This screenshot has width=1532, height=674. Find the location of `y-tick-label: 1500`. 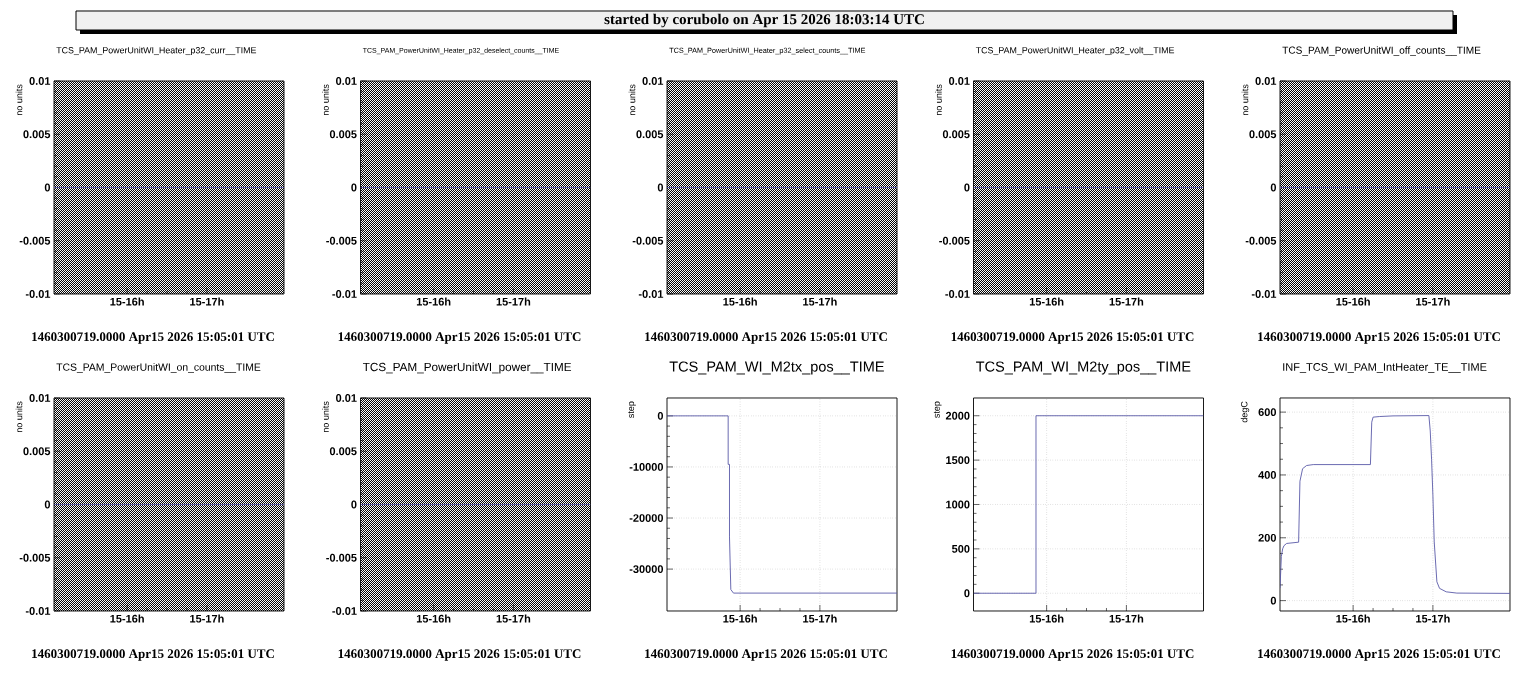

y-tick-label: 1500 is located at coordinates (958, 460).